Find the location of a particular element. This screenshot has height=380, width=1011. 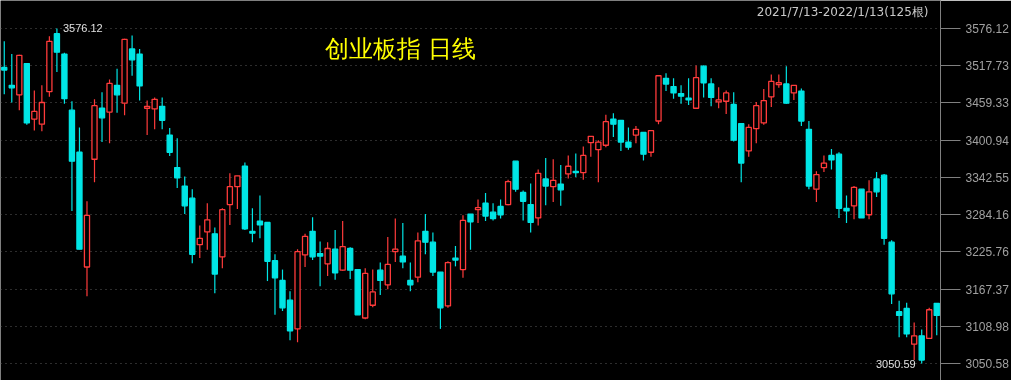

annotation: 3050.59 is located at coordinates (895, 363).